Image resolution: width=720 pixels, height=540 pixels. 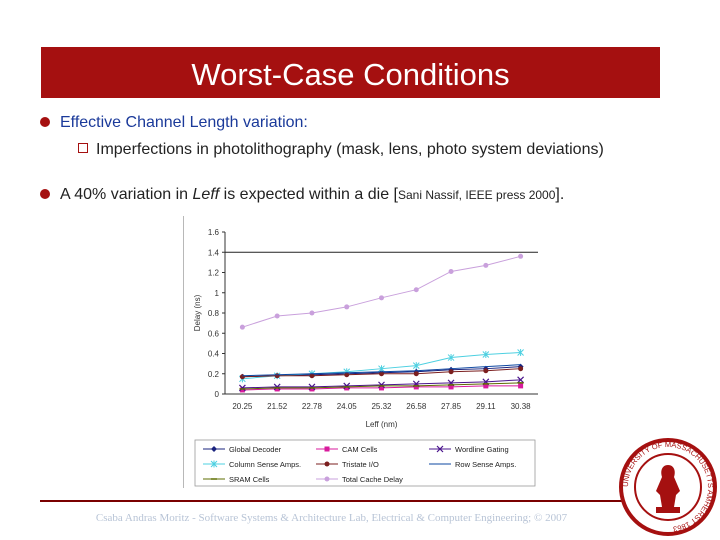 I want to click on y-axis-label: Delay (ns), so click(x=197, y=312).